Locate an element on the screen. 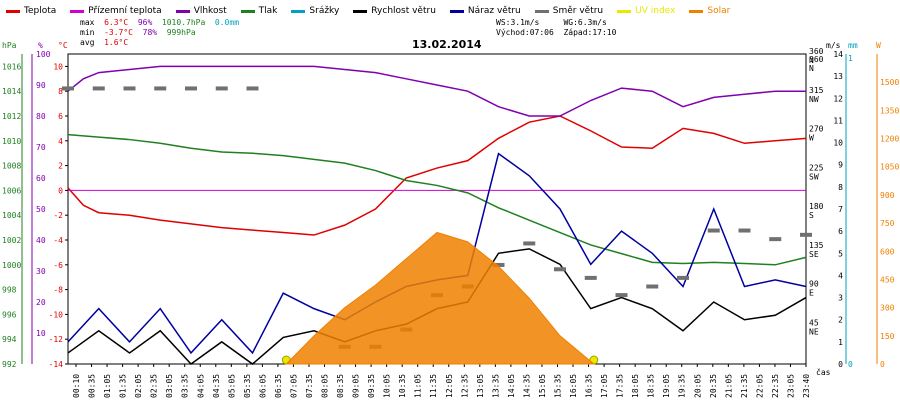 Image resolution: width=900 pixels, height=400 pixels. dir-tick-label: S is located at coordinates (811, 215).